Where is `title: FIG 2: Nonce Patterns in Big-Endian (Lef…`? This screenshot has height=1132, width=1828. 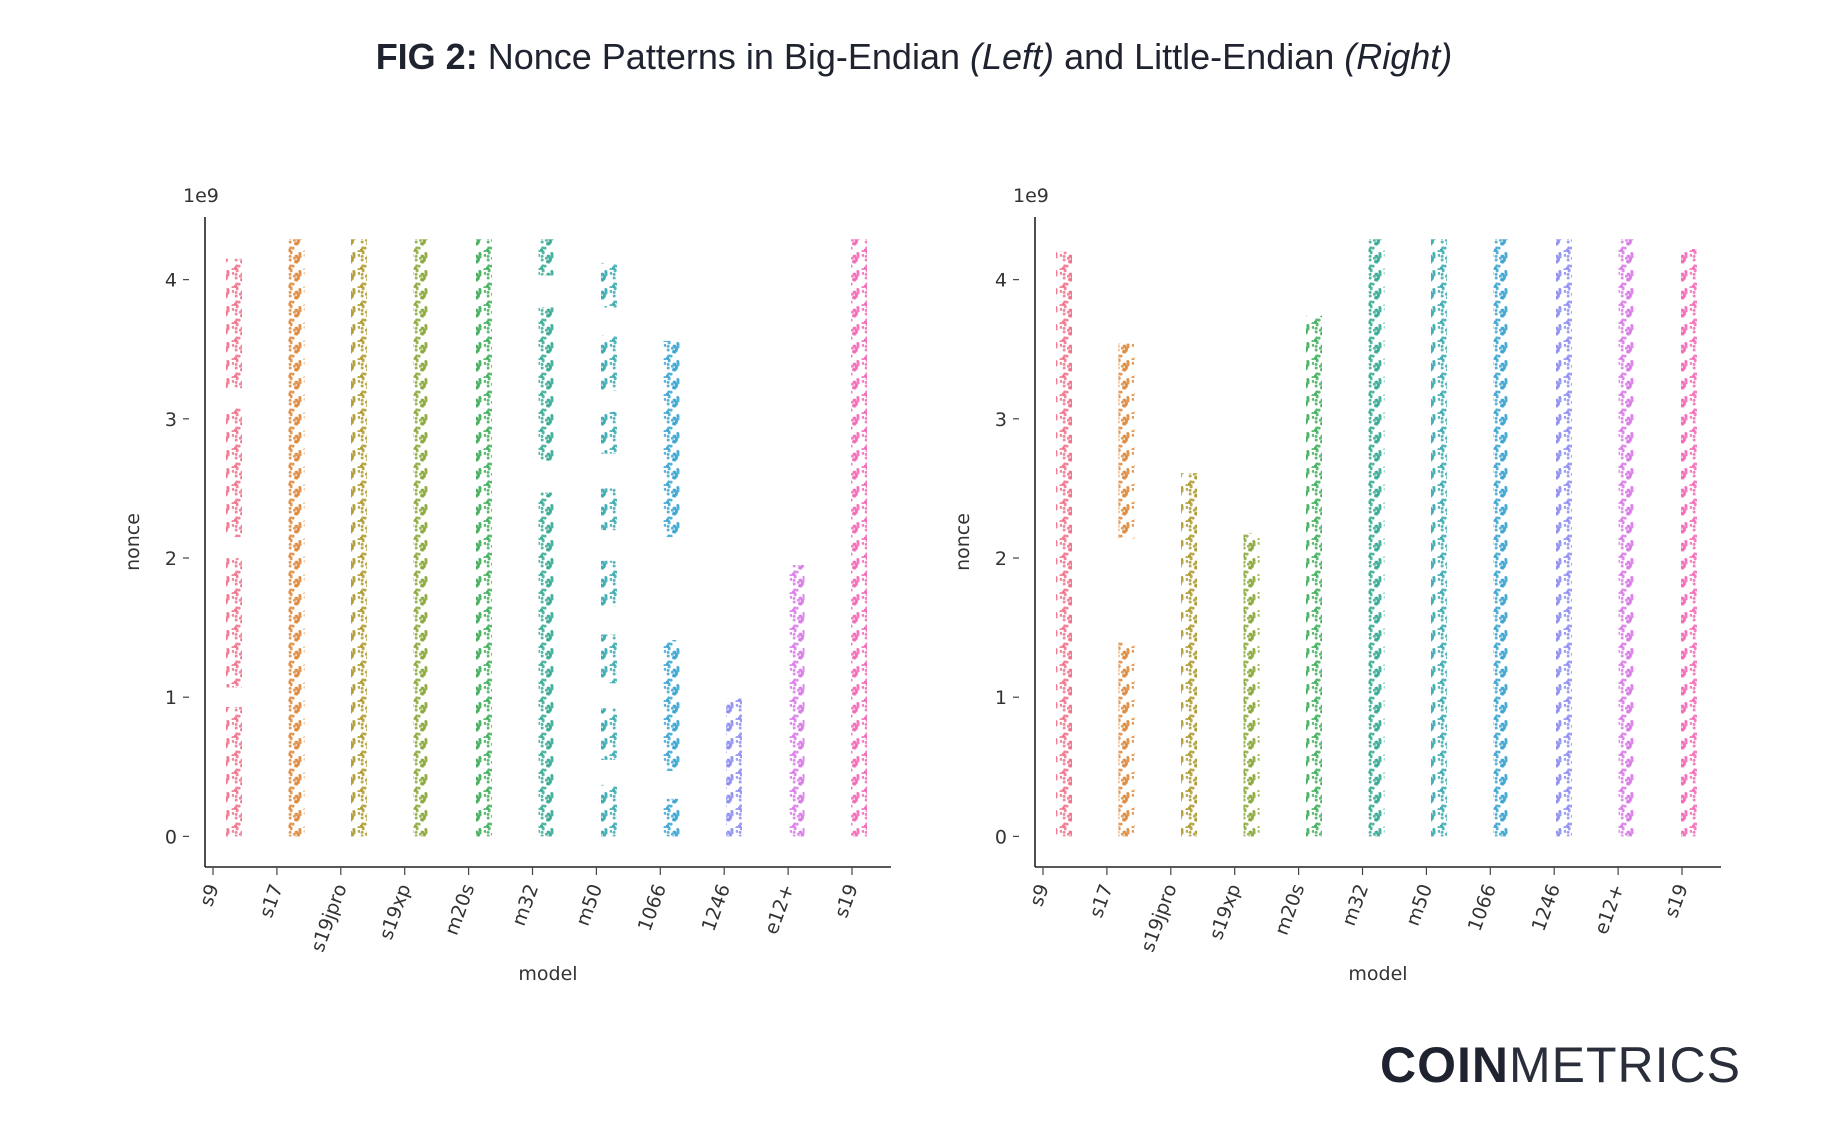
title: FIG 2: Nonce Patterns in Big-Endian (Lef… is located at coordinates (914, 57).